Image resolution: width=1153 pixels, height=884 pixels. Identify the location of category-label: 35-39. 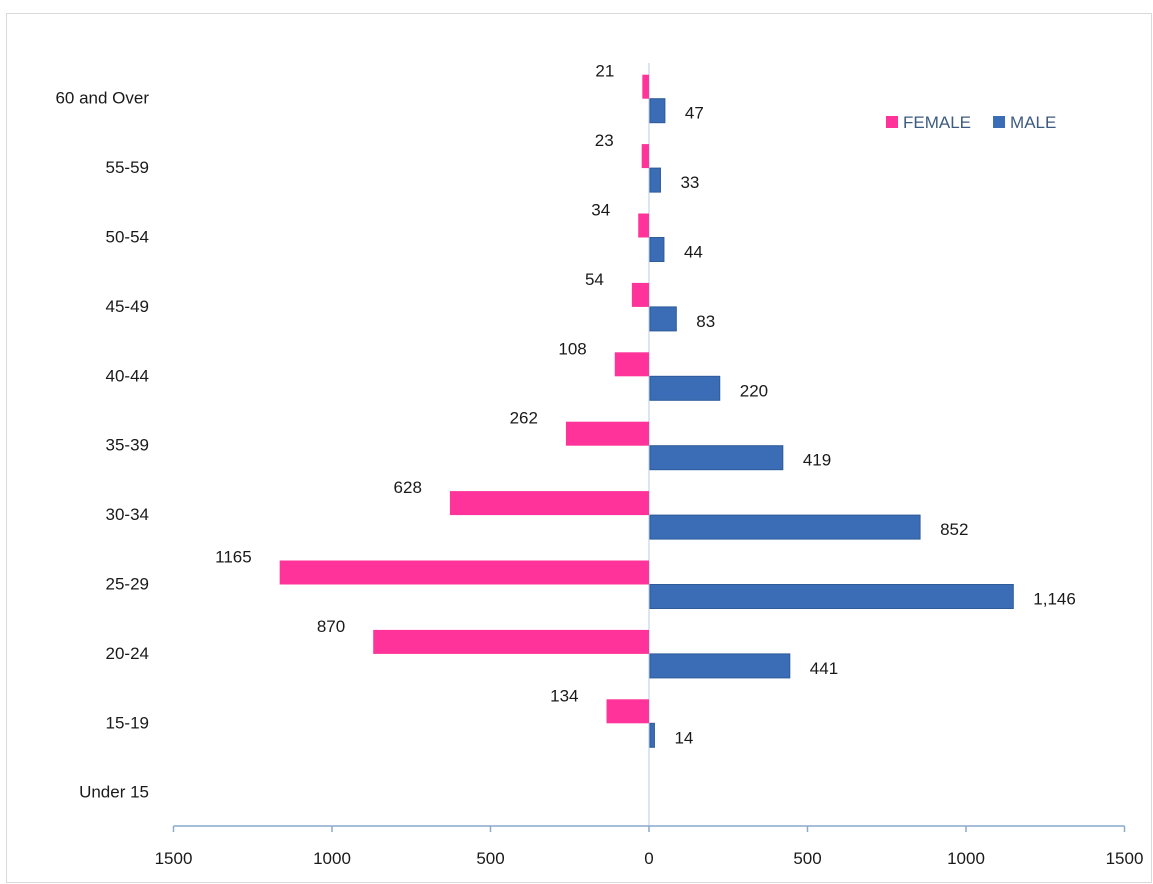
(127, 445).